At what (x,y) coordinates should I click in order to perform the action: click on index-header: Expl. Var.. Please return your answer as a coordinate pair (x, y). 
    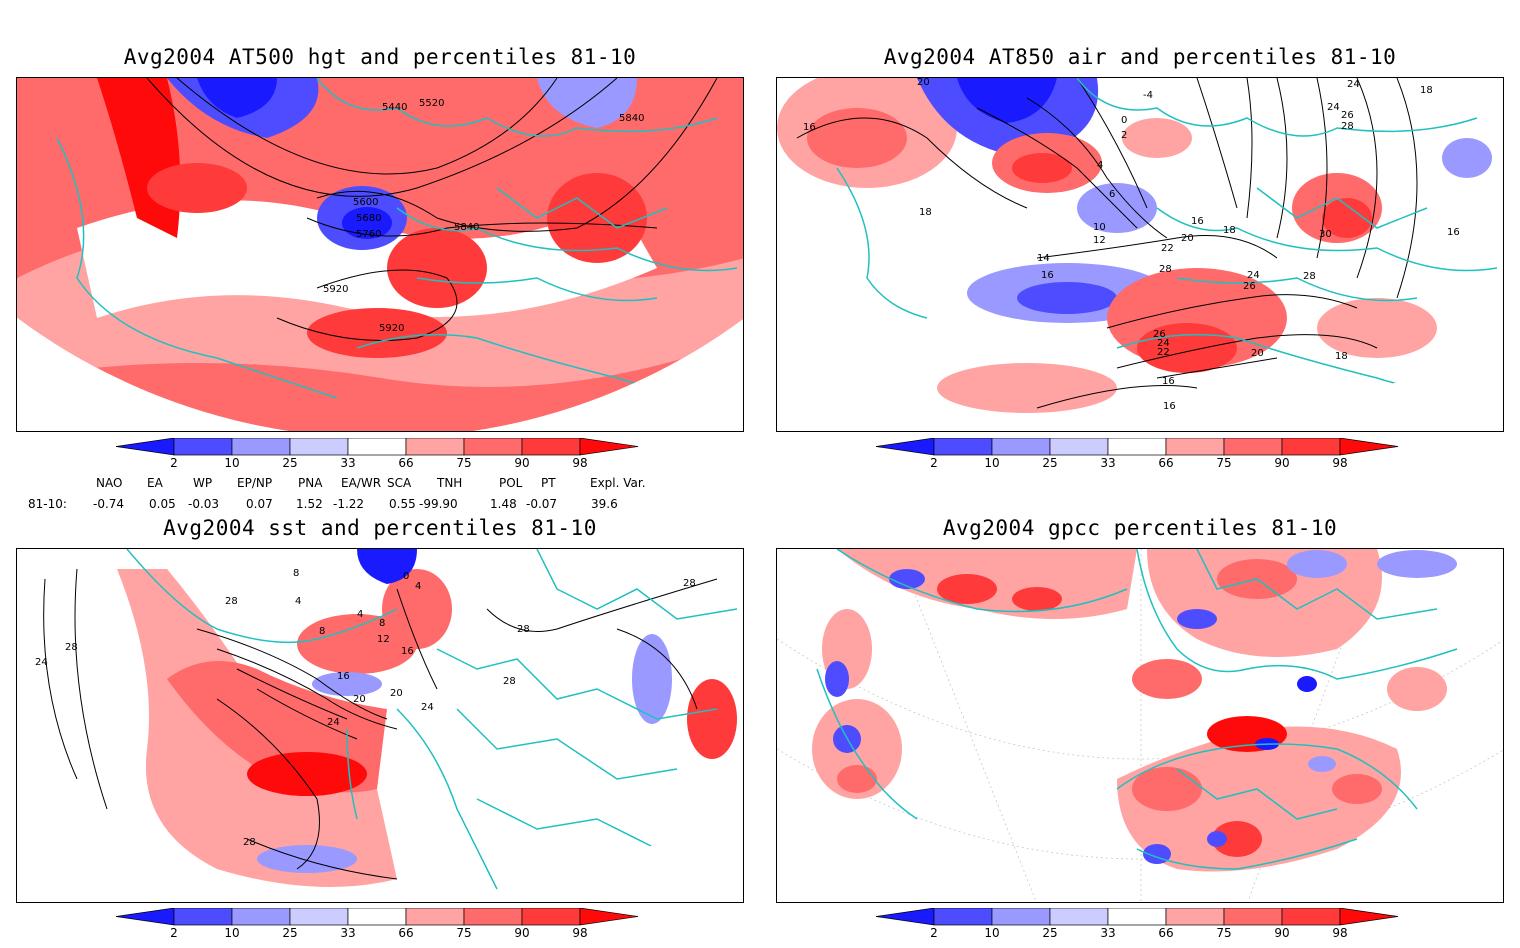
    Looking at the image, I should click on (618, 483).